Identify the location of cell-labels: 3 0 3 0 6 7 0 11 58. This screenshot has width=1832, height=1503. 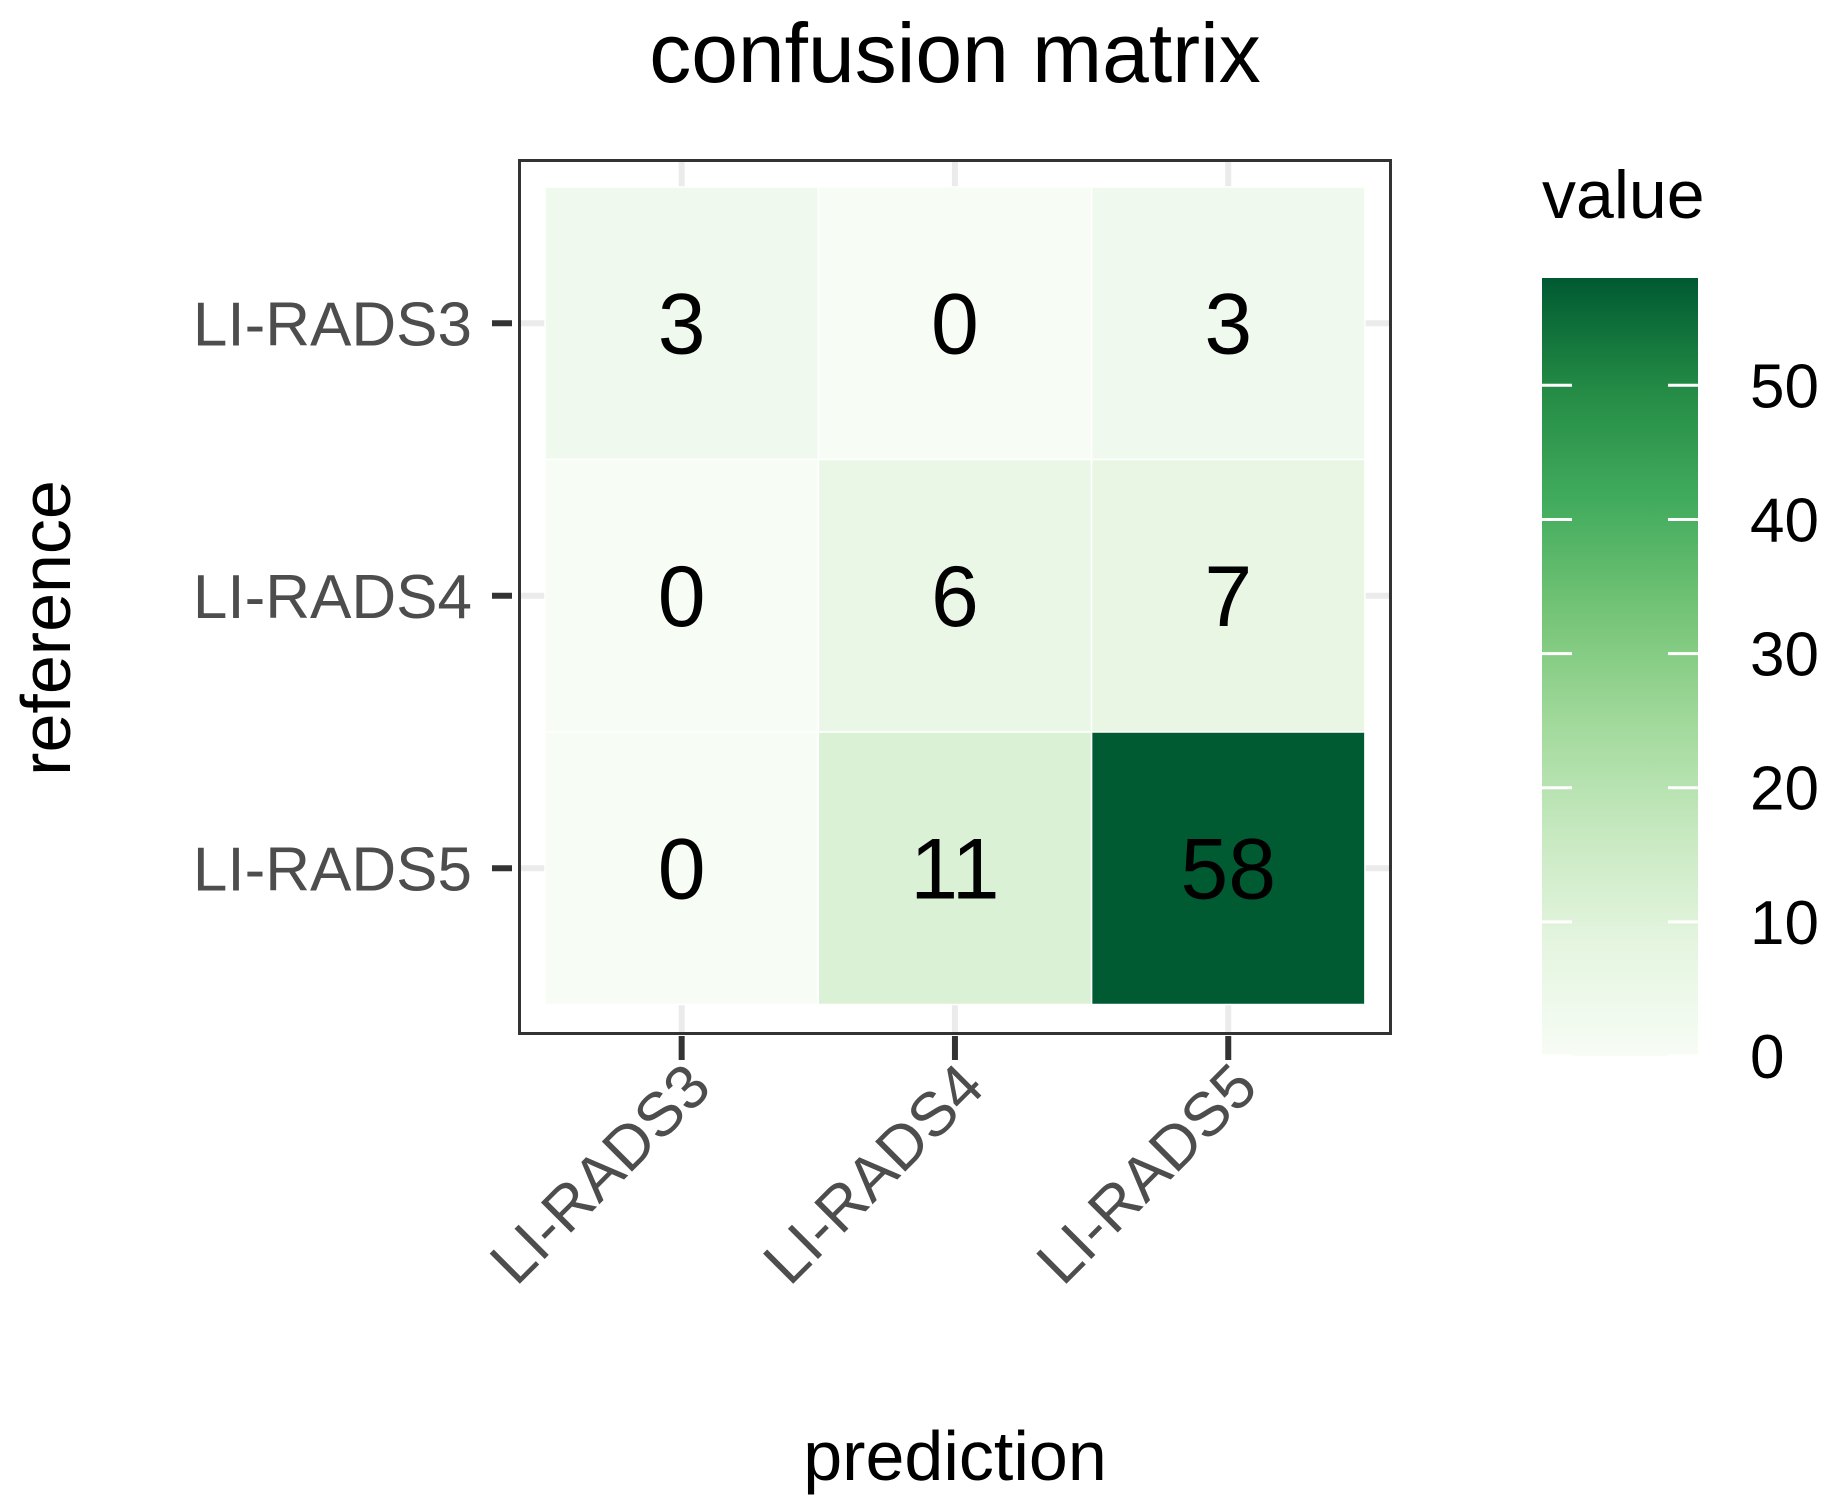
(967, 596).